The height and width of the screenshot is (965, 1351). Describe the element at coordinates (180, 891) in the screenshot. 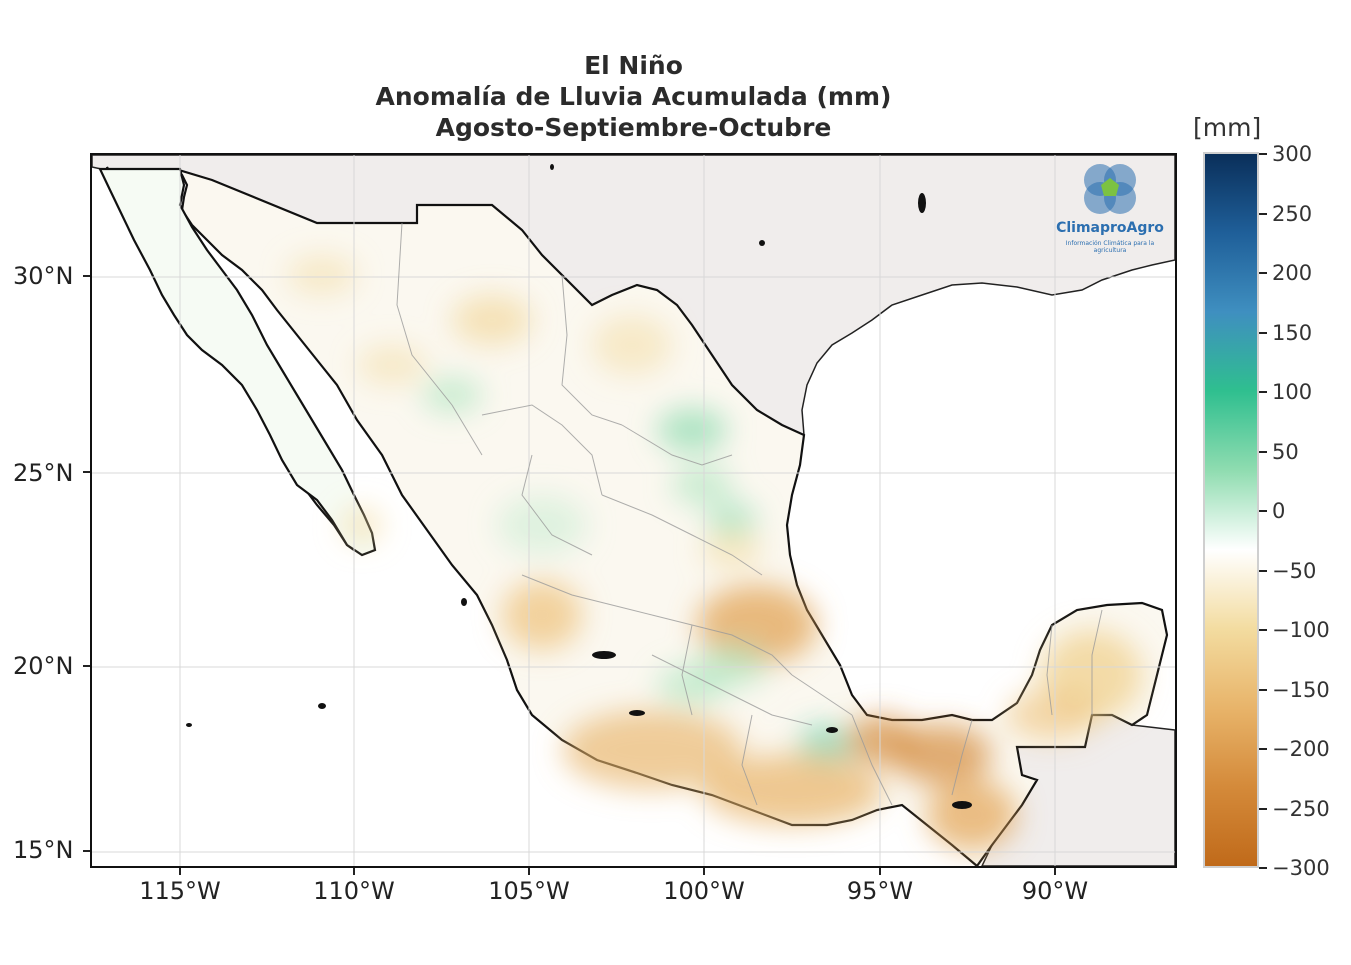

I see `lon-label-115w: 115°W` at that location.